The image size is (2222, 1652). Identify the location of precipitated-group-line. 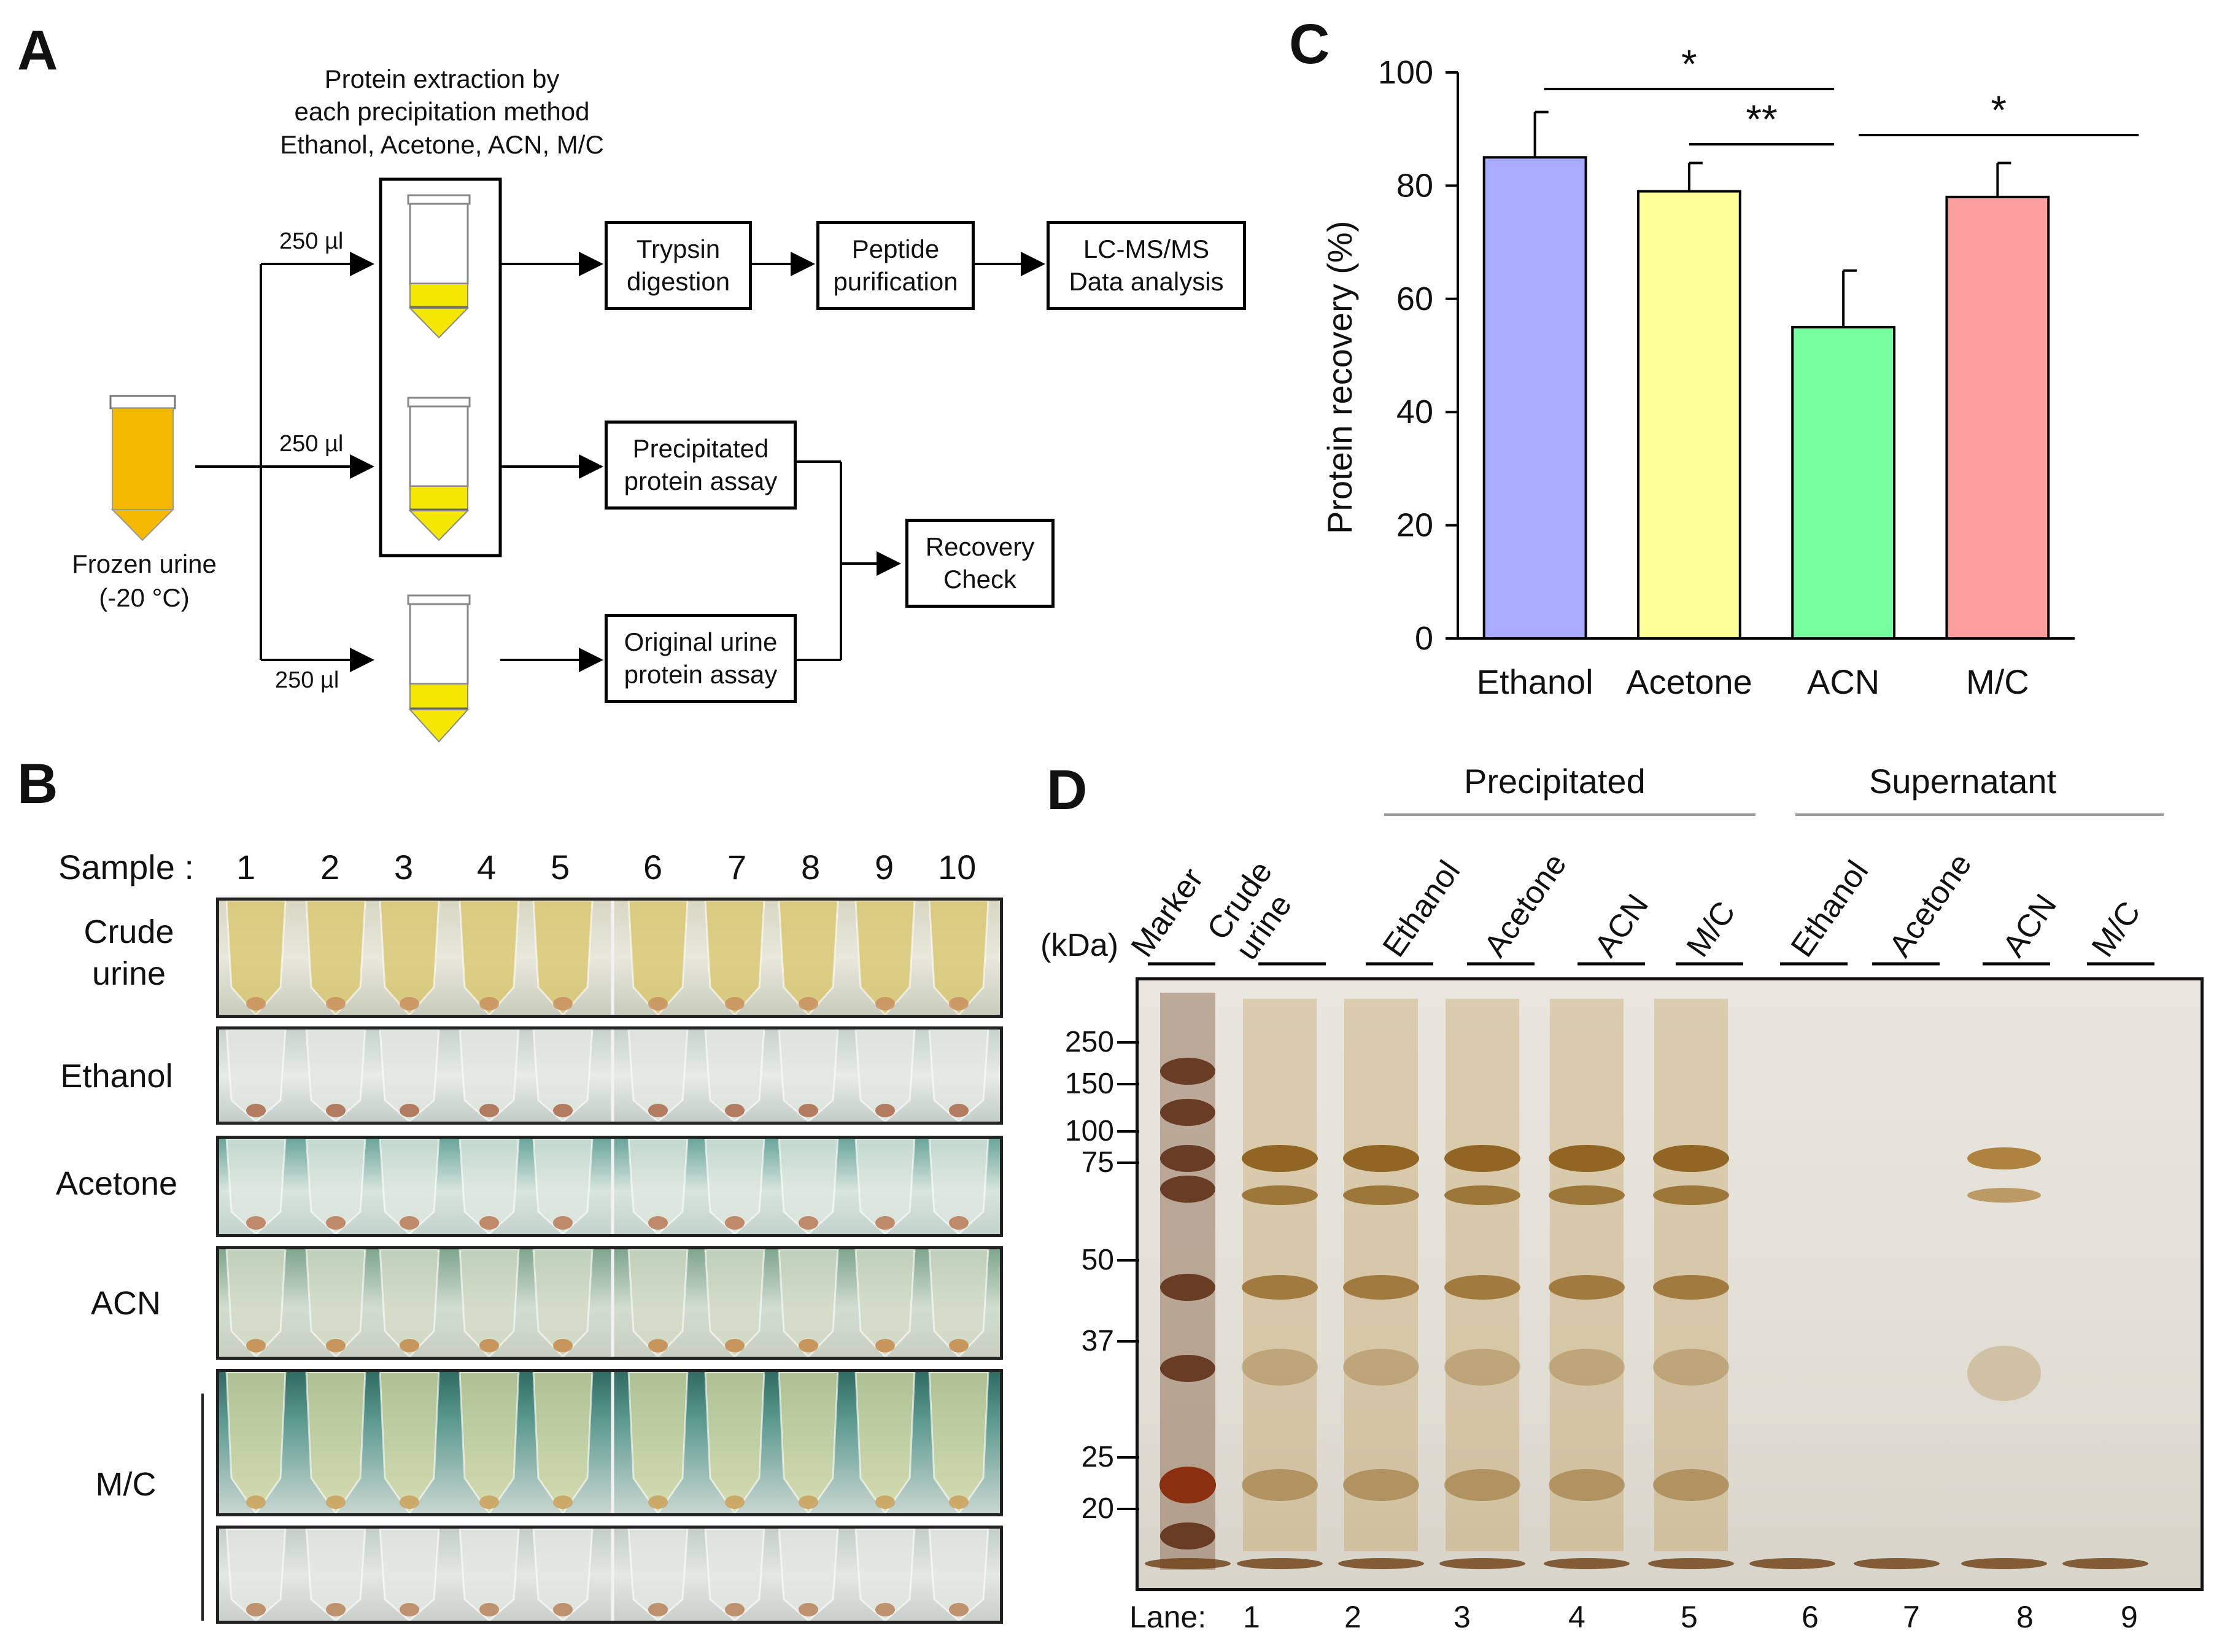
(1570, 814).